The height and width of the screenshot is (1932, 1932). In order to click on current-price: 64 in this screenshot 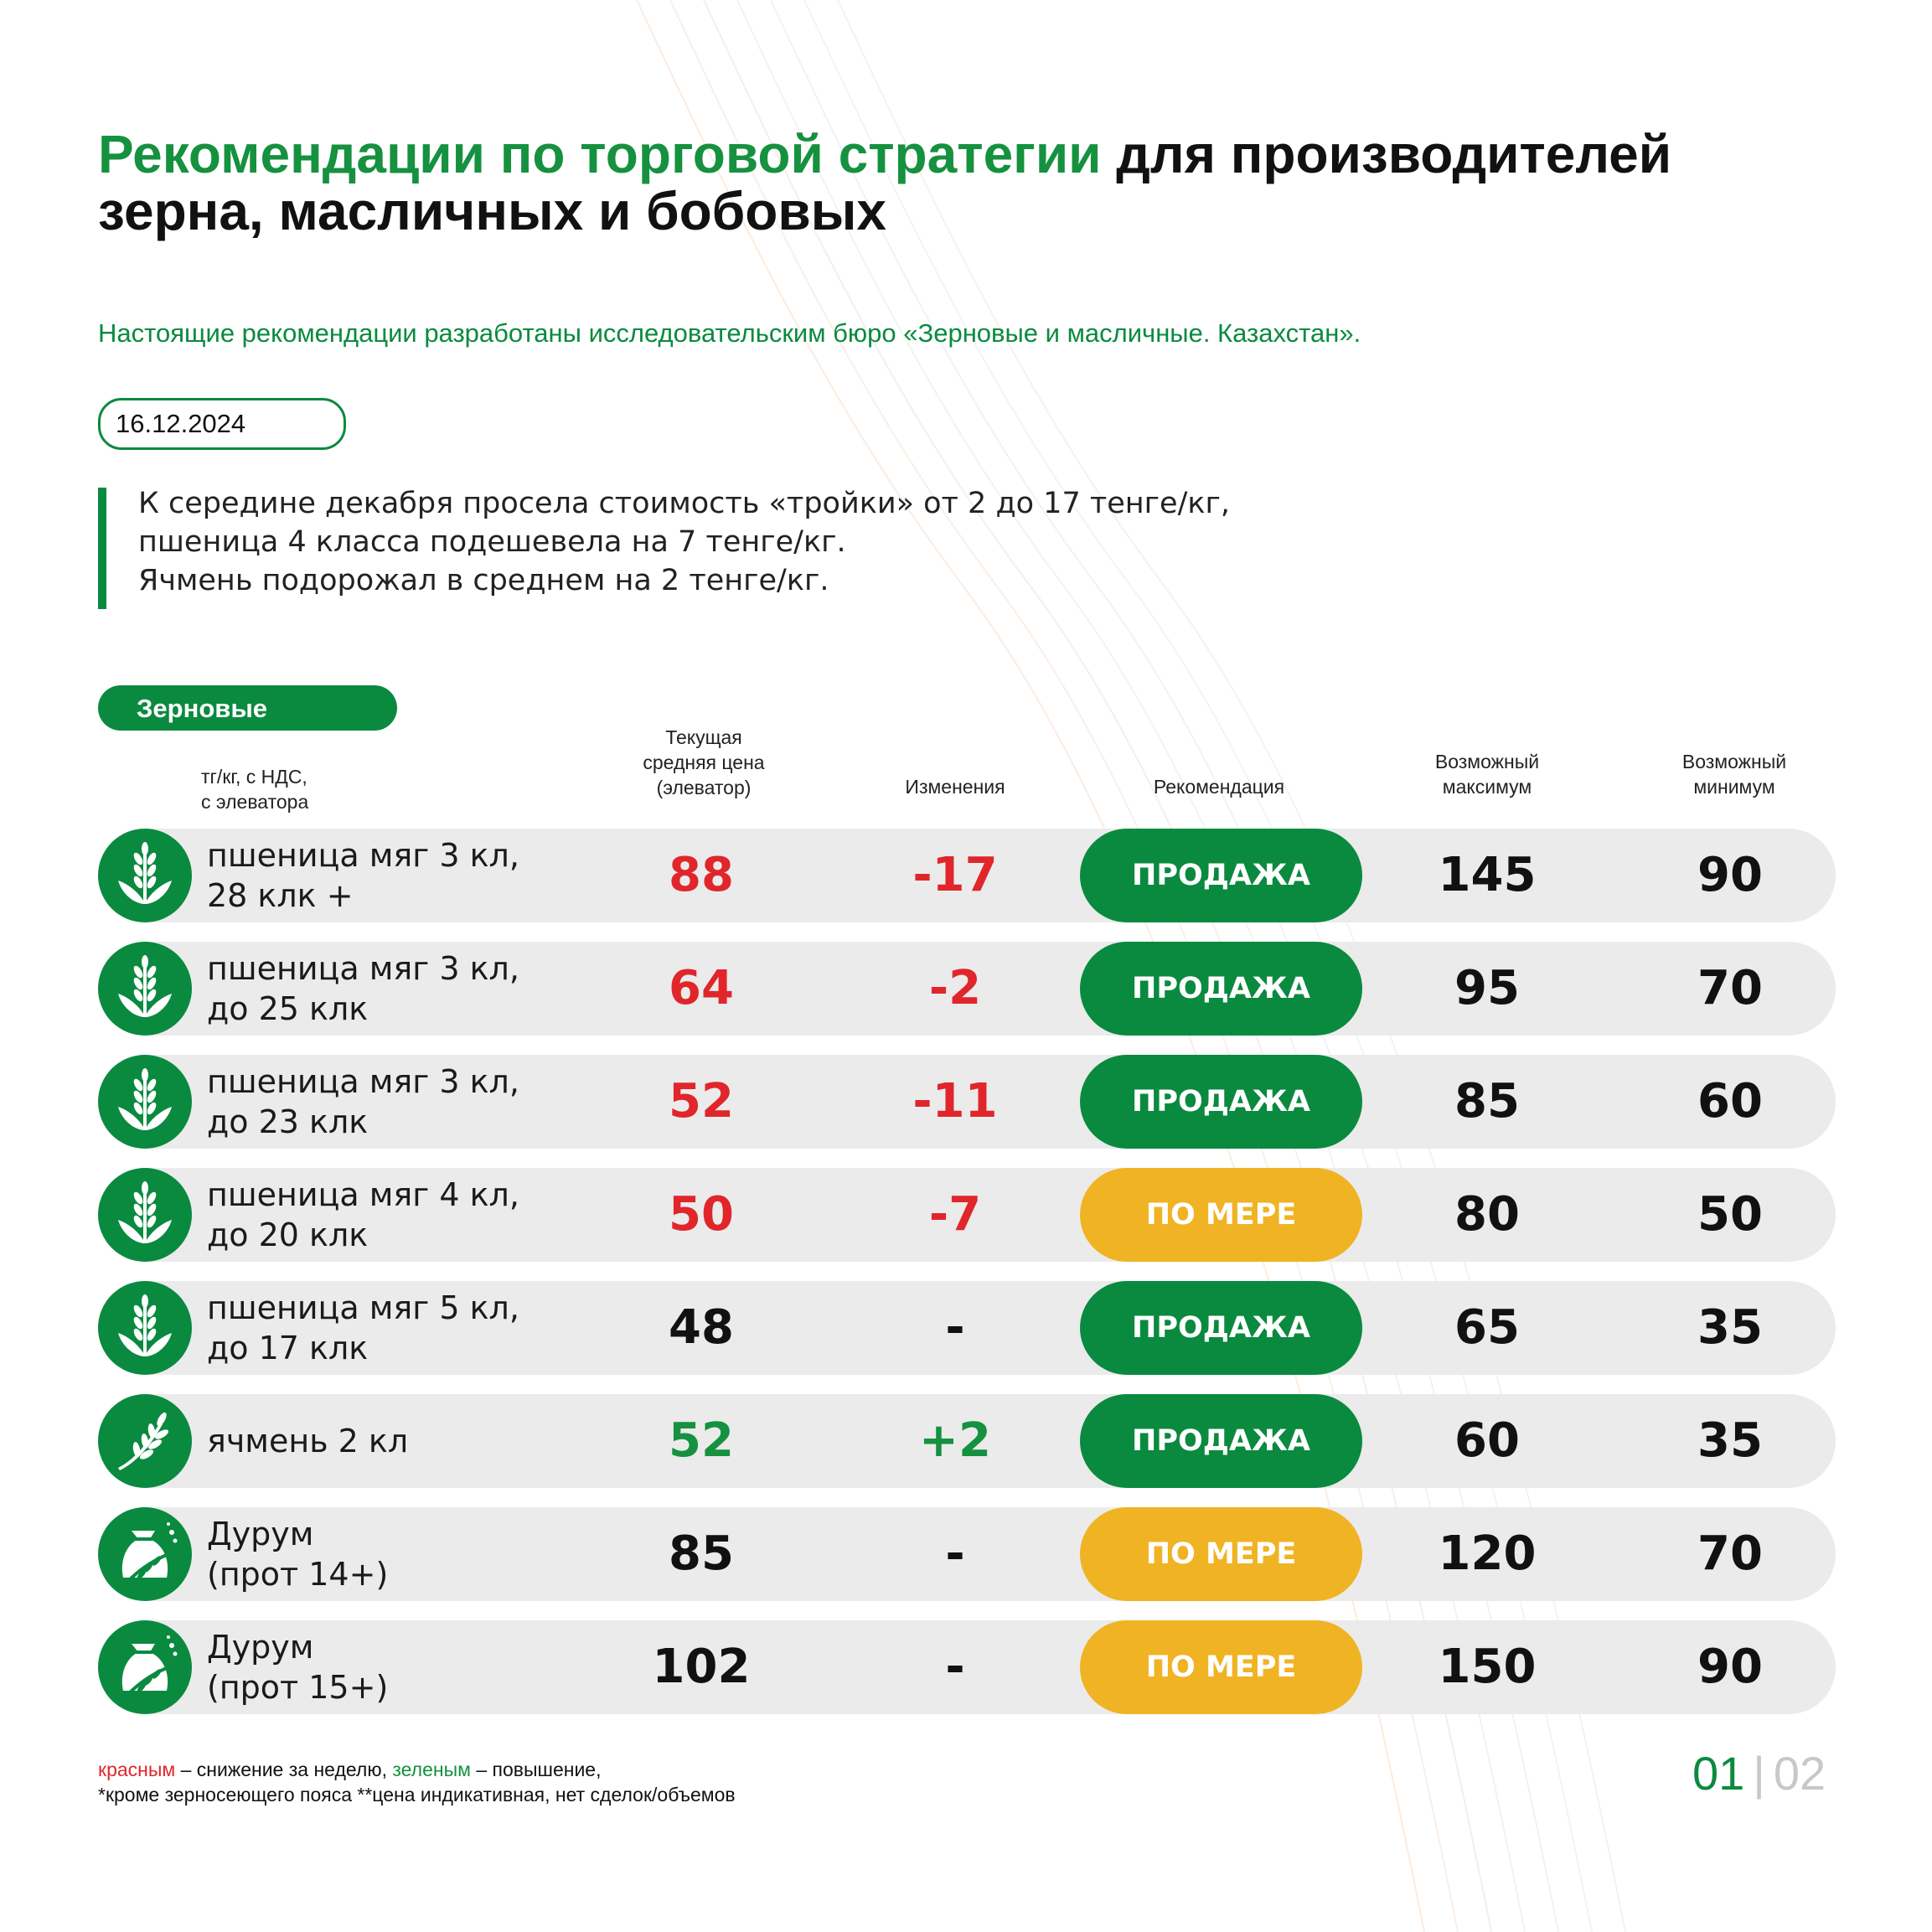, I will do `click(701, 988)`.